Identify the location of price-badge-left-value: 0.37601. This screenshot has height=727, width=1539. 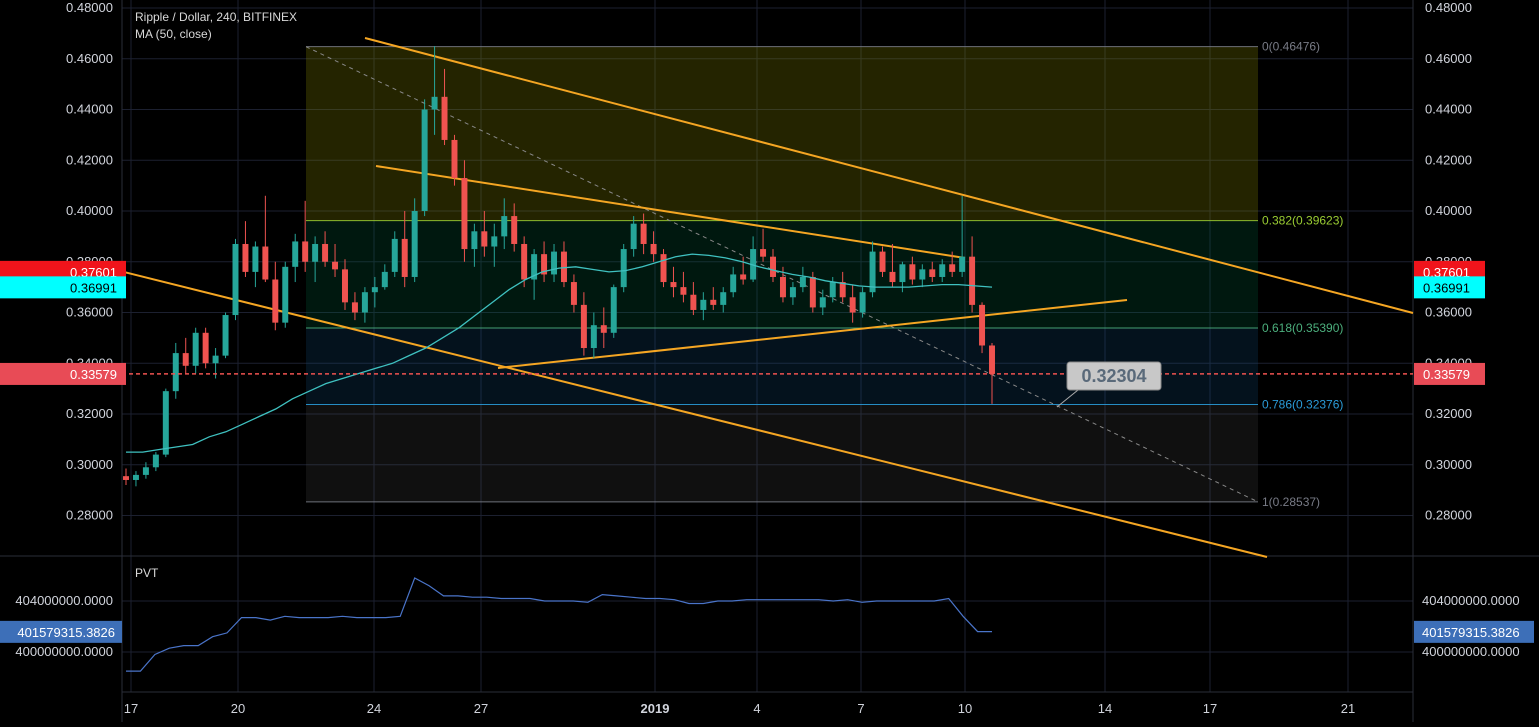
(93, 272).